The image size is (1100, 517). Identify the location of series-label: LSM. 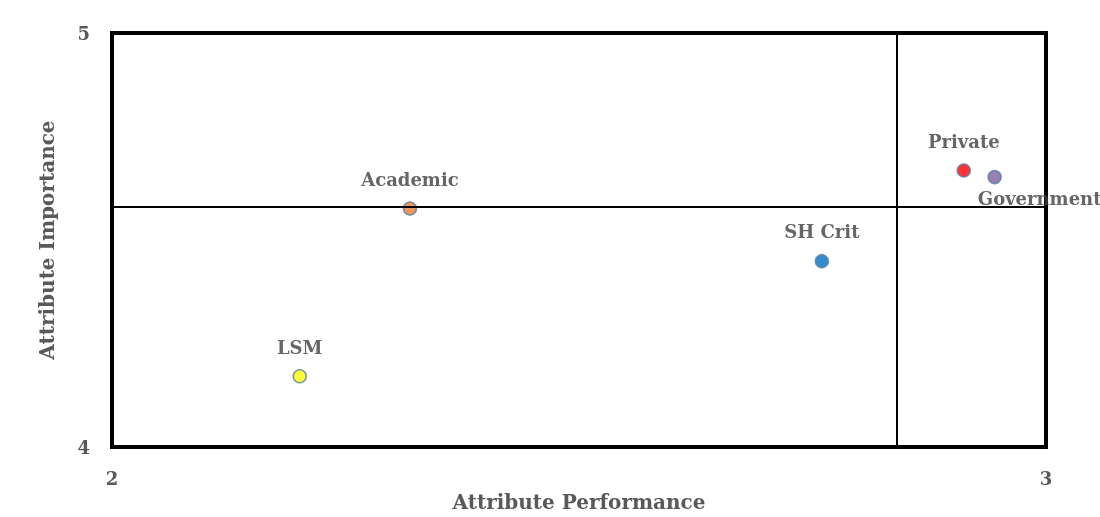
(299, 347).